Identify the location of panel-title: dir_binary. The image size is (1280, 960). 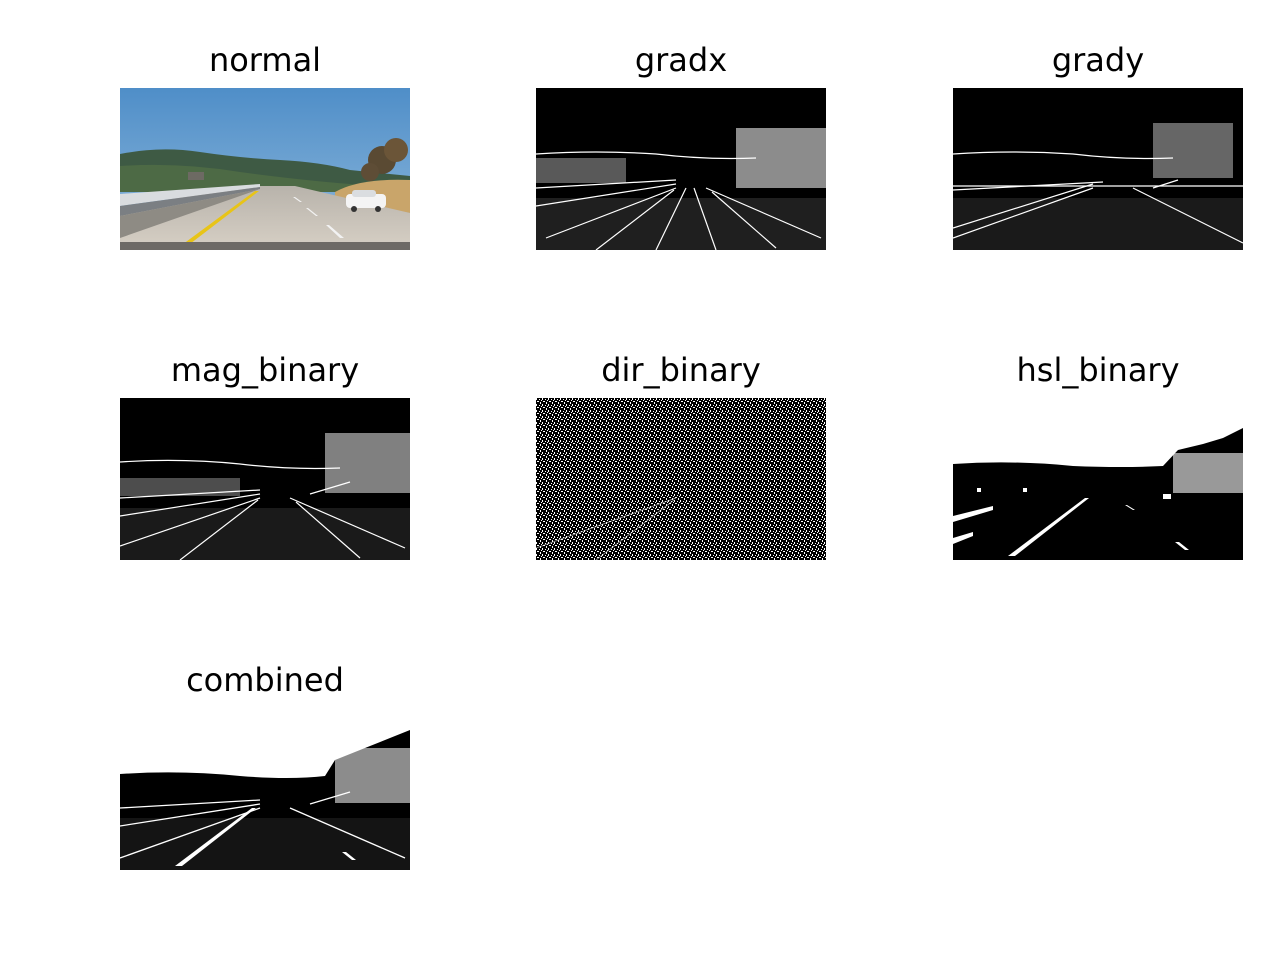
(681, 370).